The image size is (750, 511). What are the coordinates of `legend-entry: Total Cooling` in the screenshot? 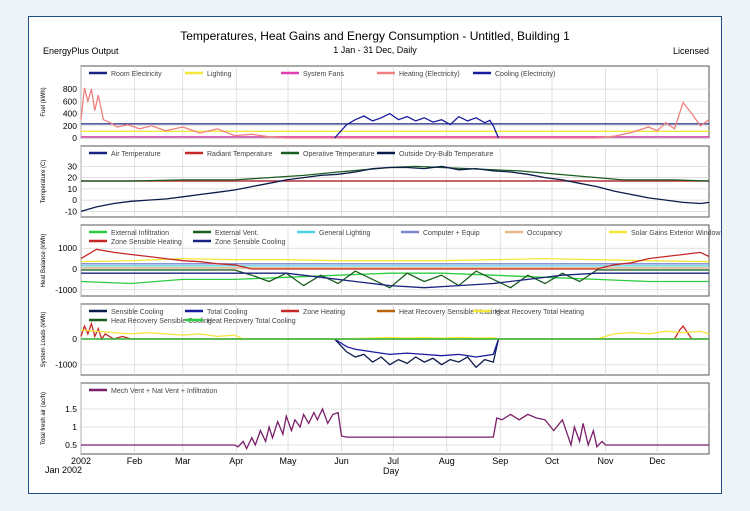 It's located at (227, 312).